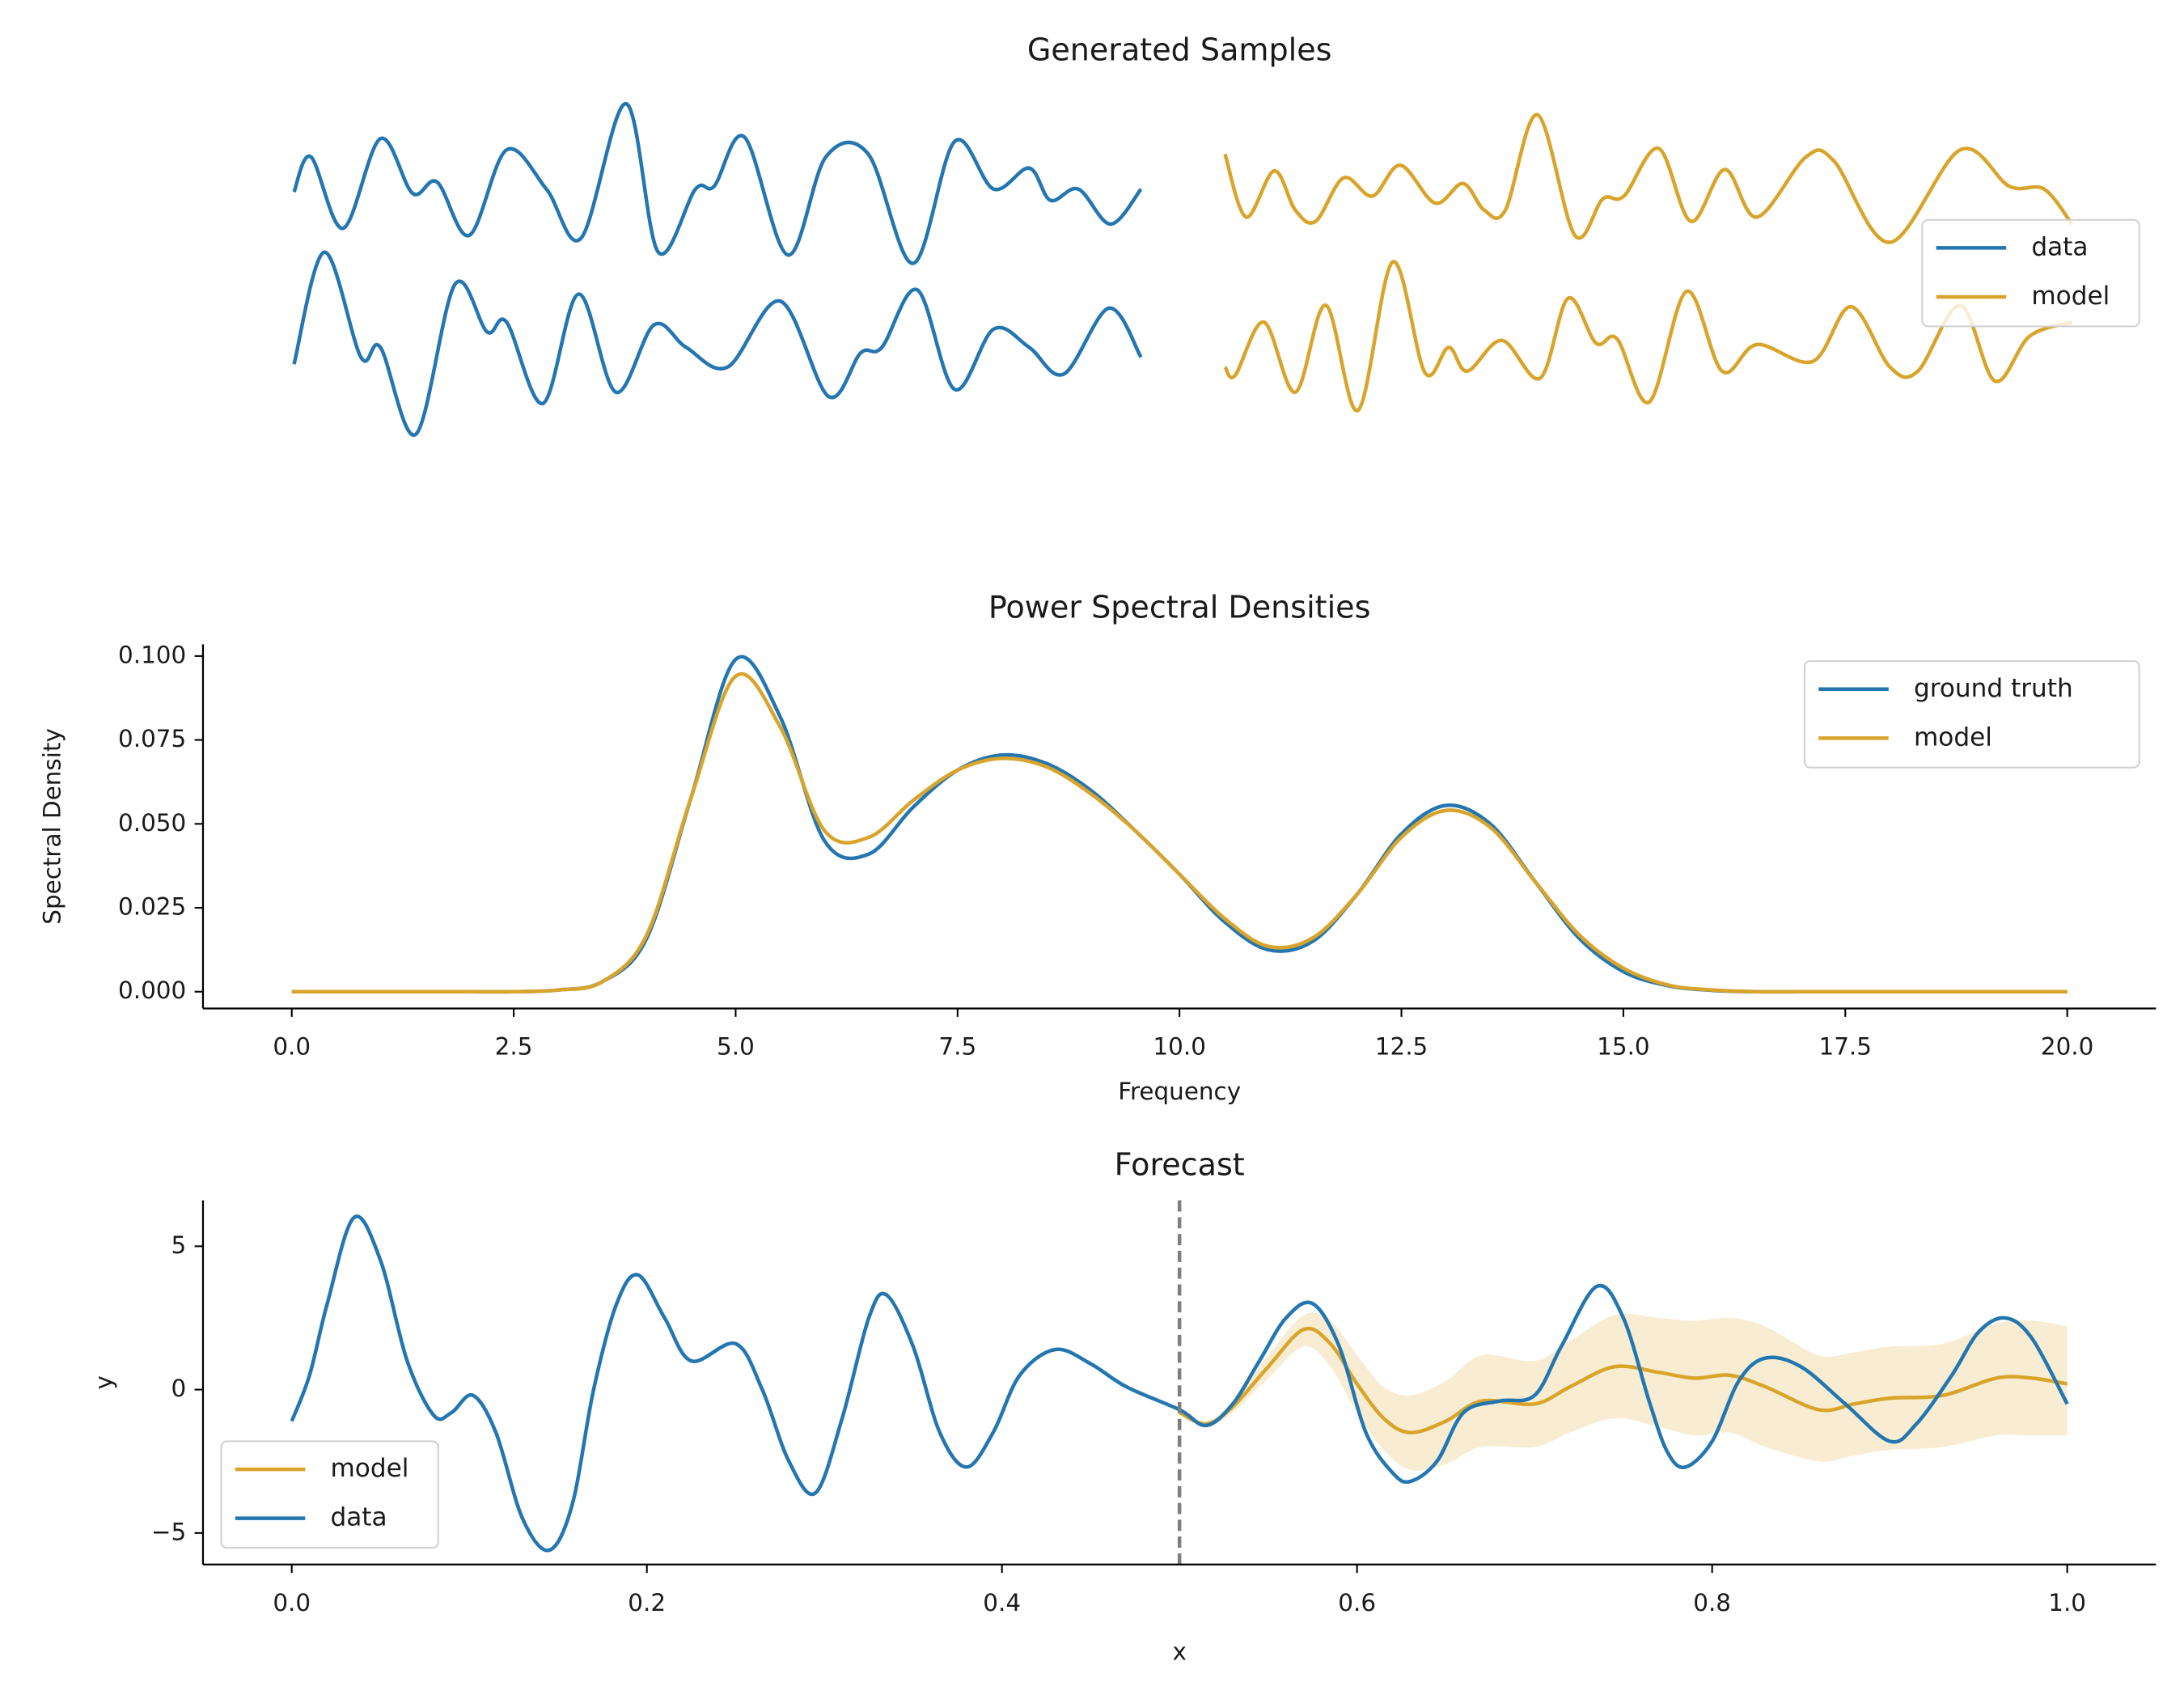  I want to click on x-tick-label: 1.0, so click(2067, 1602).